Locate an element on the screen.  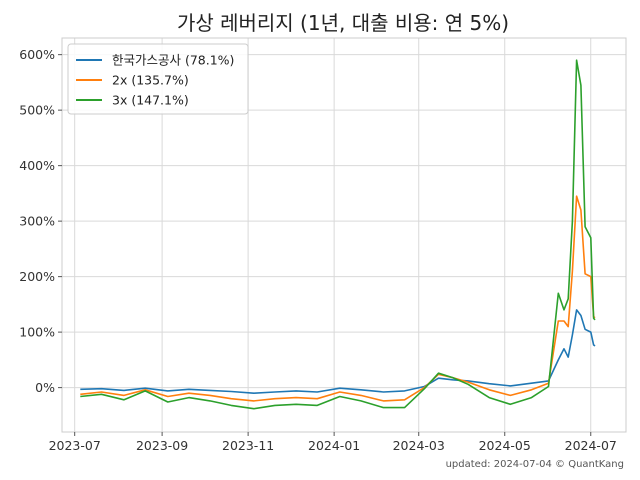
legend-label: 2x (135.7%) is located at coordinates (150, 80).